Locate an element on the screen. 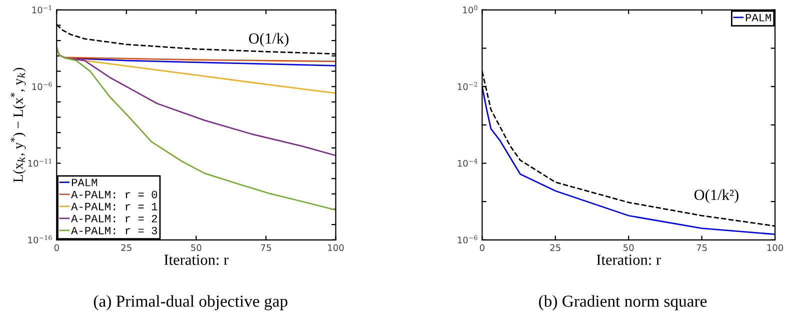  y-tick-label: 10$^{−11}$ is located at coordinates (40, 162).